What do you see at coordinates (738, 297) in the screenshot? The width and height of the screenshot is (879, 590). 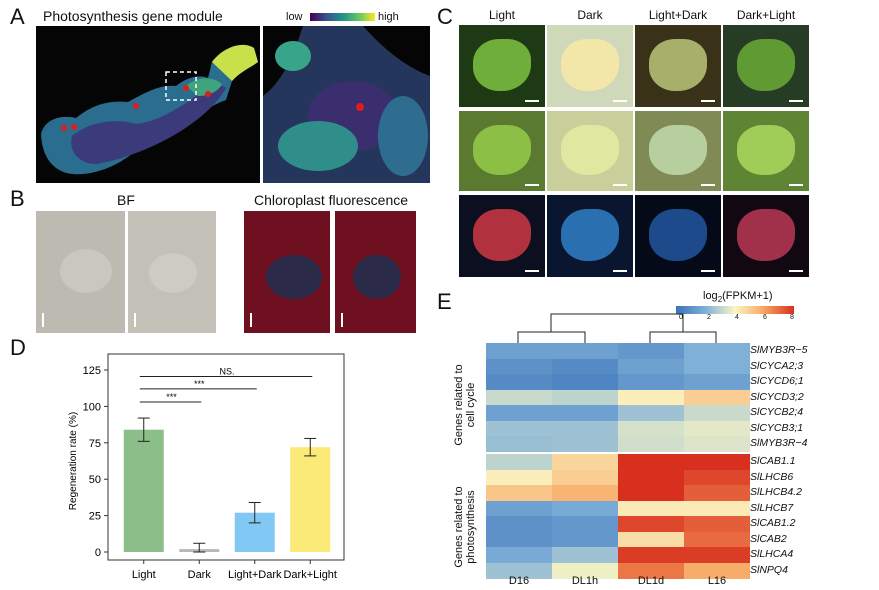 I see `colorbar-title: log2(FPKM+1)` at bounding box center [738, 297].